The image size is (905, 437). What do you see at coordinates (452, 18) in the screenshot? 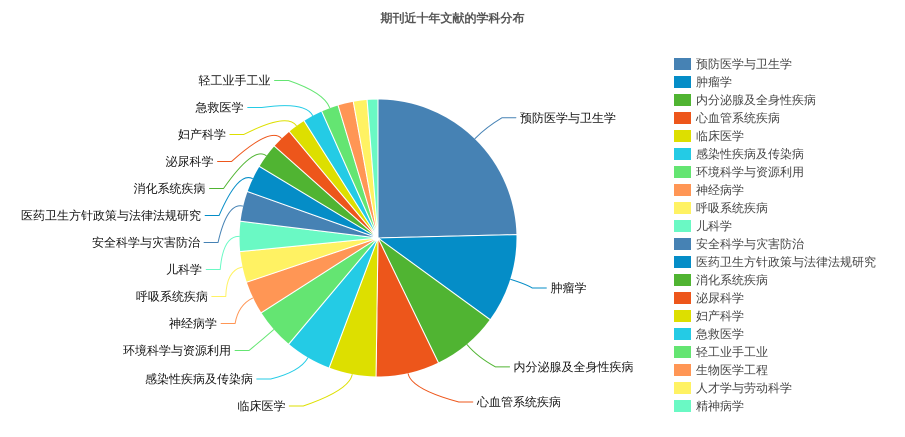
I see `title: 期刊近十年文献的学科分布` at bounding box center [452, 18].